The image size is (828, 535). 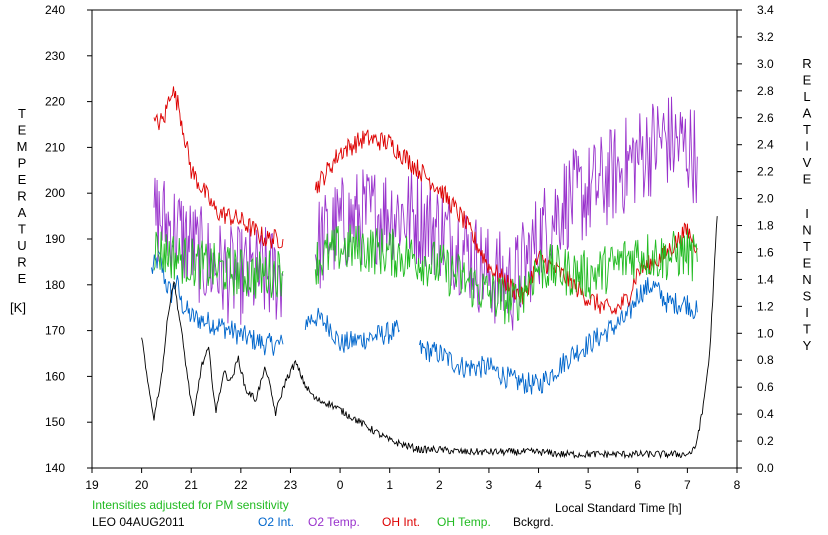 I want to click on y-left-tick-label: 240, so click(x=55, y=10).